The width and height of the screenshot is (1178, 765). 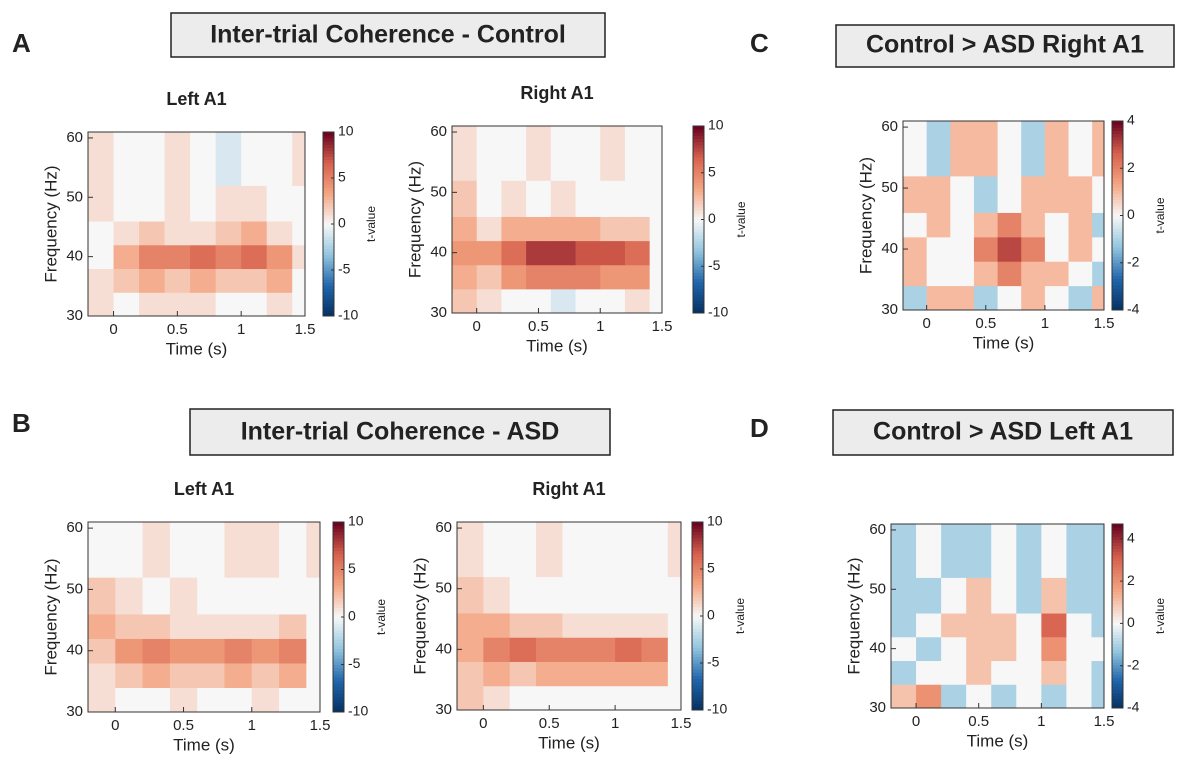 I want to click on colorbar-tick-label: -2, so click(x=1133, y=261).